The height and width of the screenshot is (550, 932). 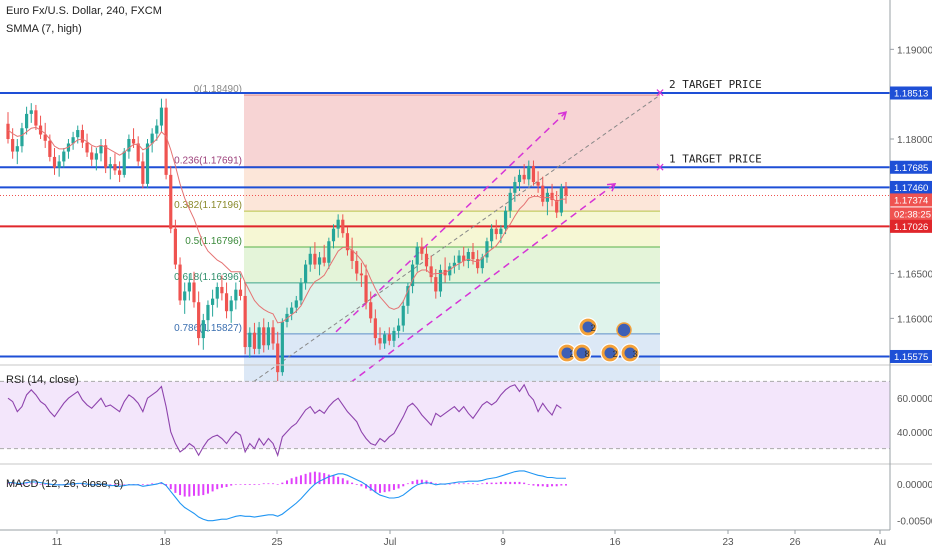 I want to click on event-badge-count: 2, so click(x=614, y=354).